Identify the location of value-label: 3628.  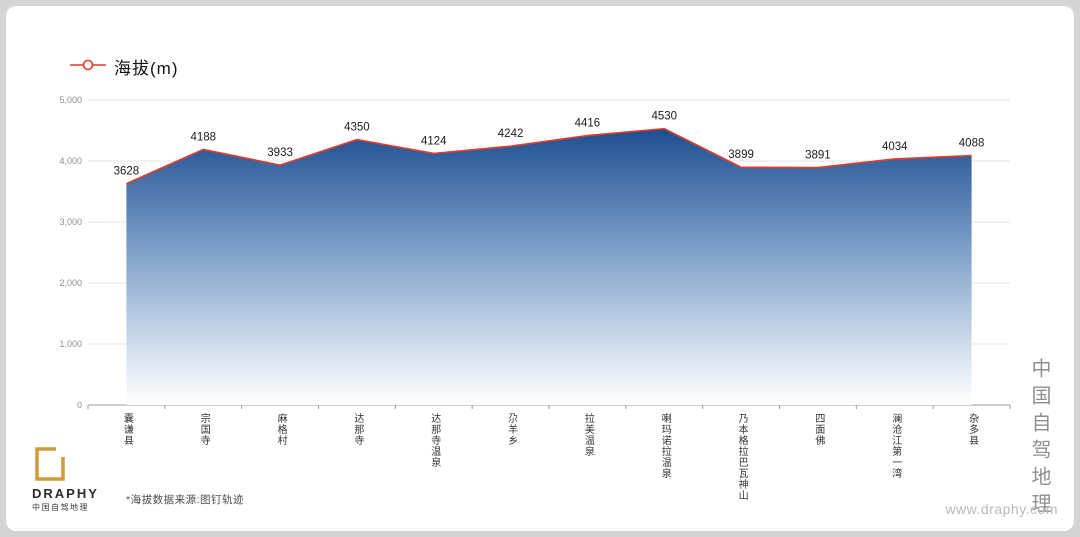
(127, 172).